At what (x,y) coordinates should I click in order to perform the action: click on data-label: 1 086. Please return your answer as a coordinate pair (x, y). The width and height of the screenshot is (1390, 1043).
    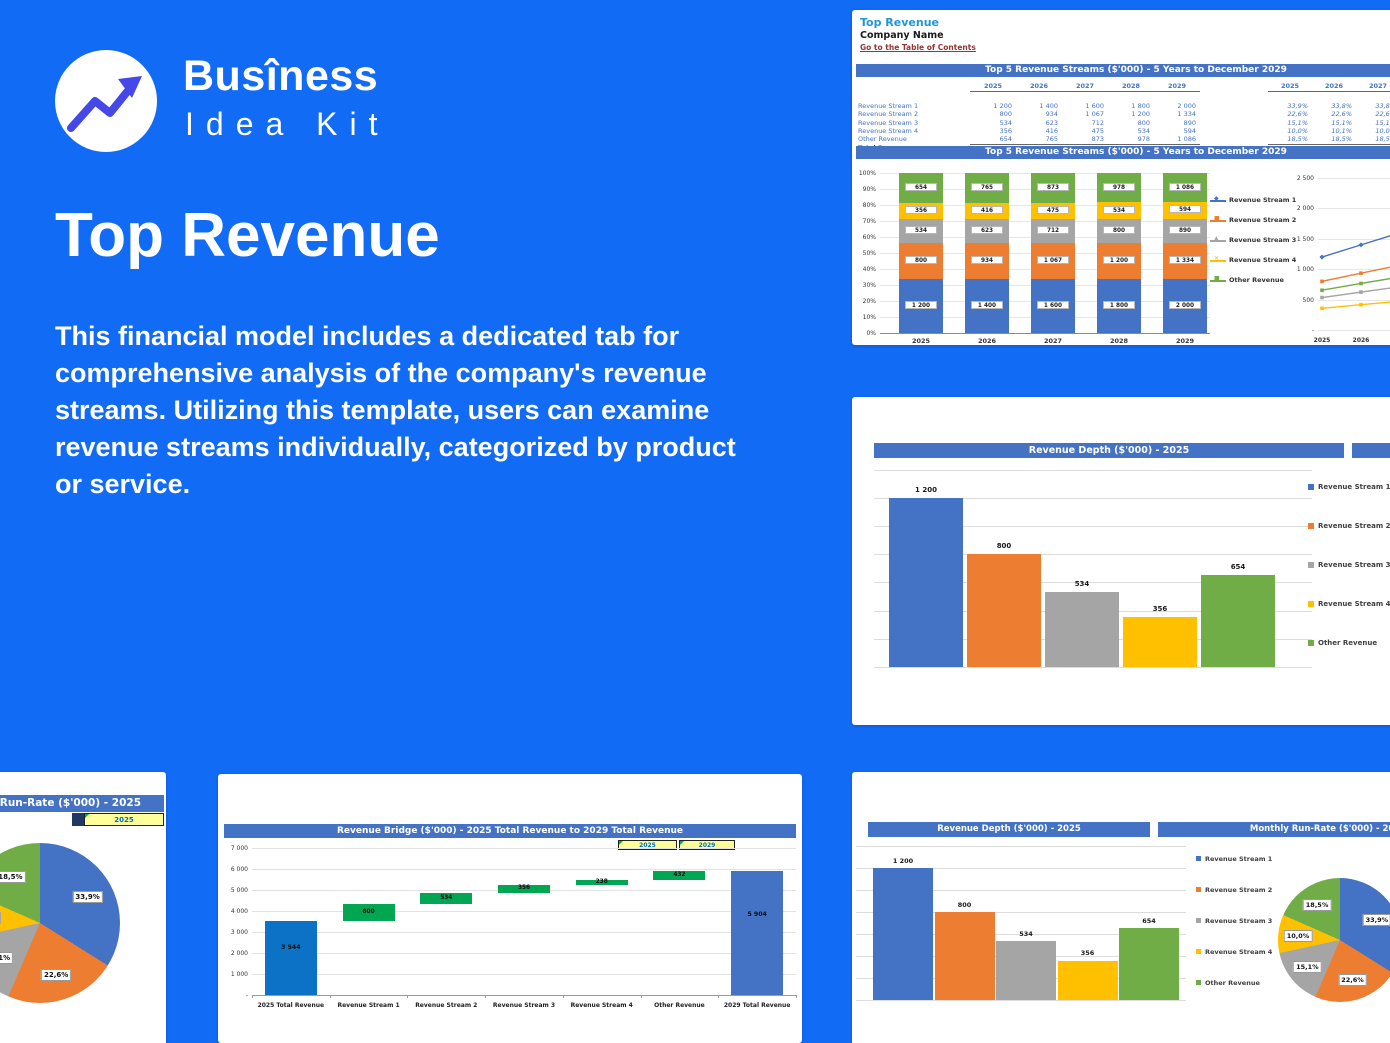
    Looking at the image, I should click on (1185, 186).